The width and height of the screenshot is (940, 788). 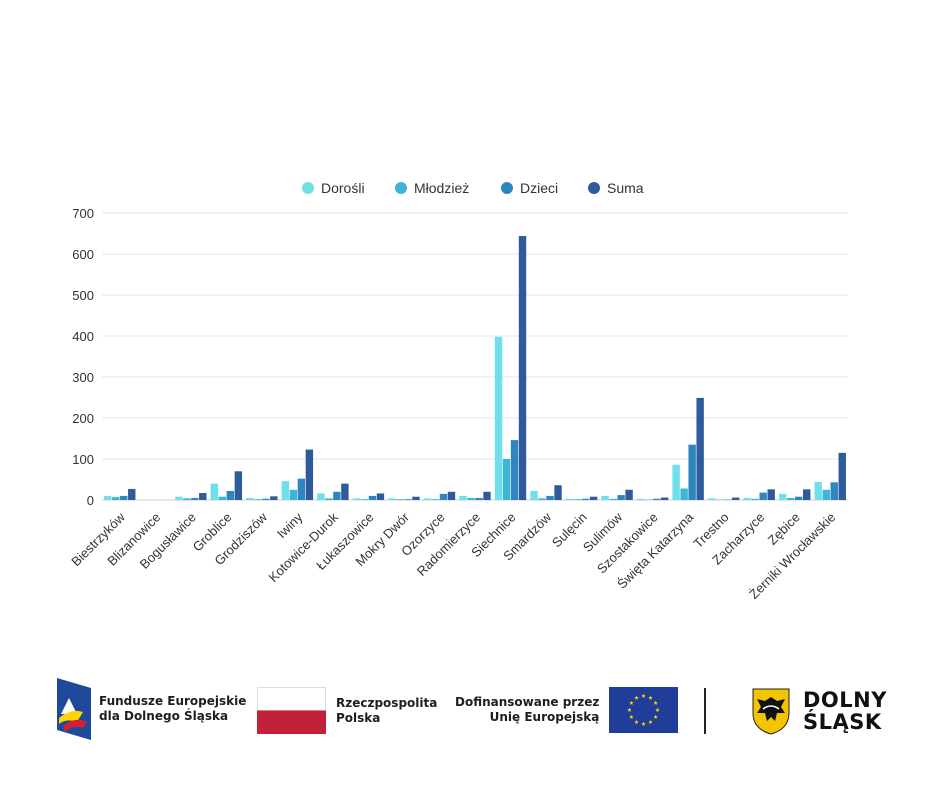 I want to click on legend-label-3: Suma, so click(x=625, y=188).